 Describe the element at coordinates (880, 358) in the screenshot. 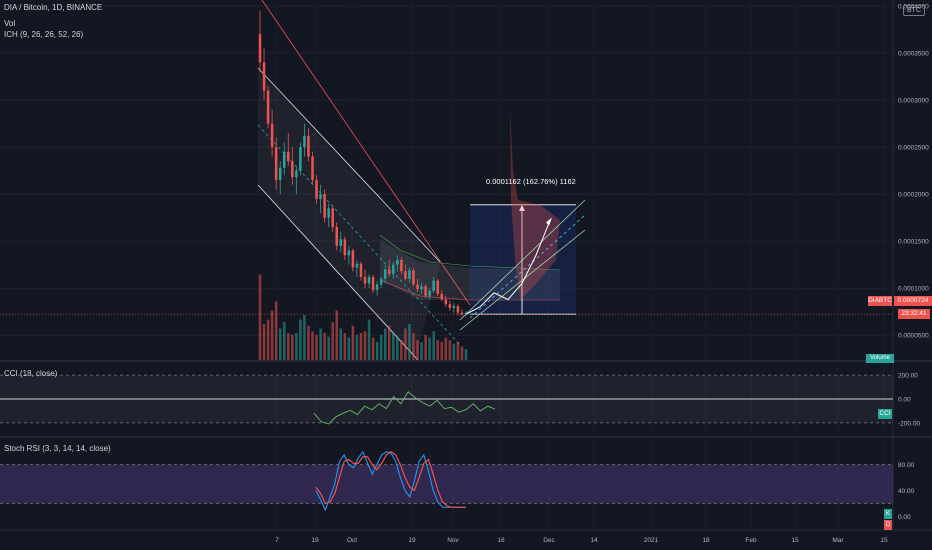

I see `volume-tag: Volume` at that location.